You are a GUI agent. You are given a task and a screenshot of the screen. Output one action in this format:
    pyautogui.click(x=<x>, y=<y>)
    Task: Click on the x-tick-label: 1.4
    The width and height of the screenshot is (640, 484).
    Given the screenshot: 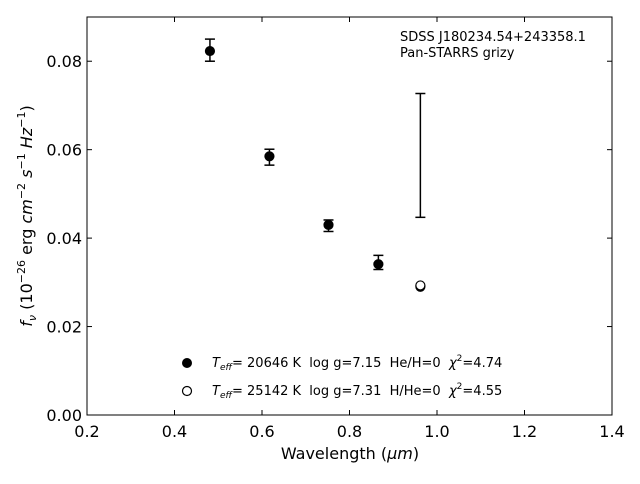 What is the action you would take?
    pyautogui.click(x=611, y=431)
    